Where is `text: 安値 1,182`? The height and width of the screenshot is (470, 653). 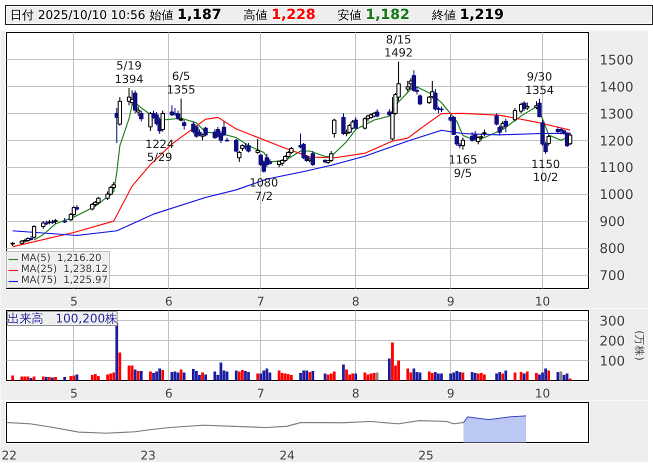 text: 安値 1,182 is located at coordinates (374, 15).